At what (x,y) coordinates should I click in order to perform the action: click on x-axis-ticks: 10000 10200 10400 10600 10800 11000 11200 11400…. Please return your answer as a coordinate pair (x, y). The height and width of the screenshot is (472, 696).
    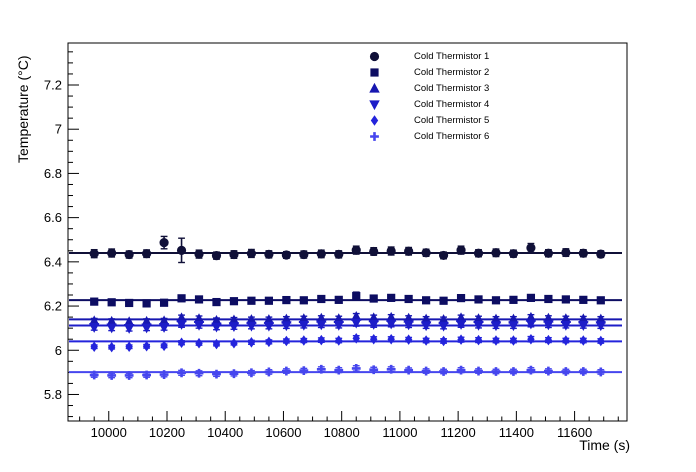
    Looking at the image, I should click on (349, 425).